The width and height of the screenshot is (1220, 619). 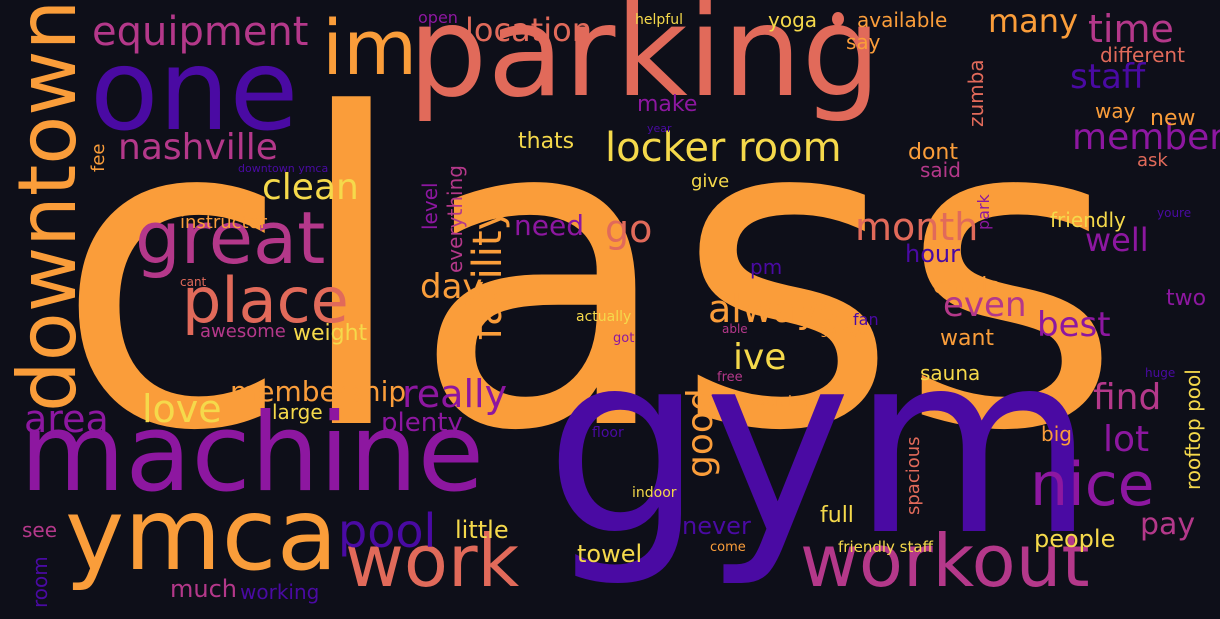 I want to click on word-ask: ask, so click(x=1152, y=160).